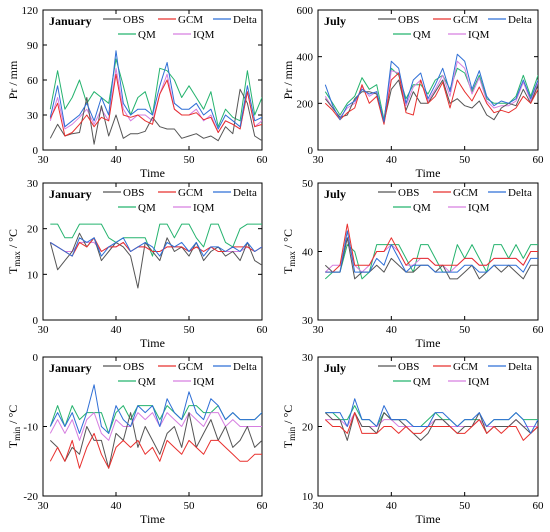  What do you see at coordinates (305, 58) in the screenshot?
I see `y-tick-label: 400` at bounding box center [305, 58].